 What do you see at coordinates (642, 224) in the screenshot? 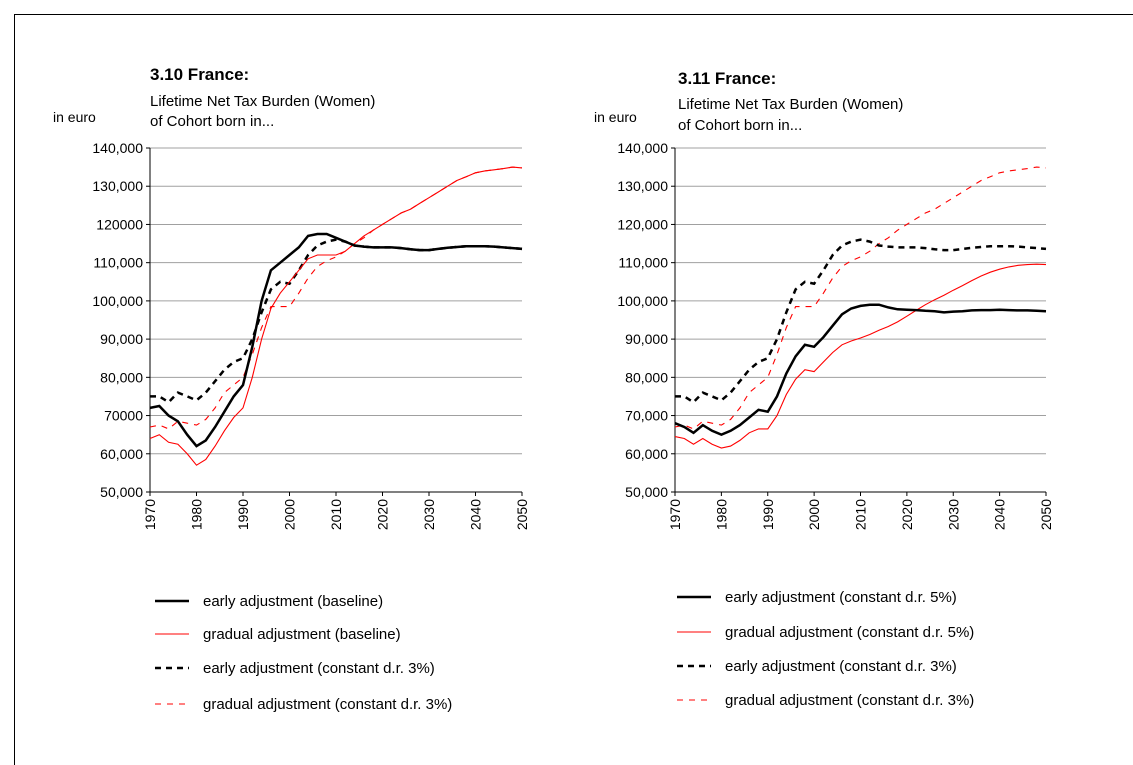
I see `y-tick-label: 120,000` at bounding box center [642, 224].